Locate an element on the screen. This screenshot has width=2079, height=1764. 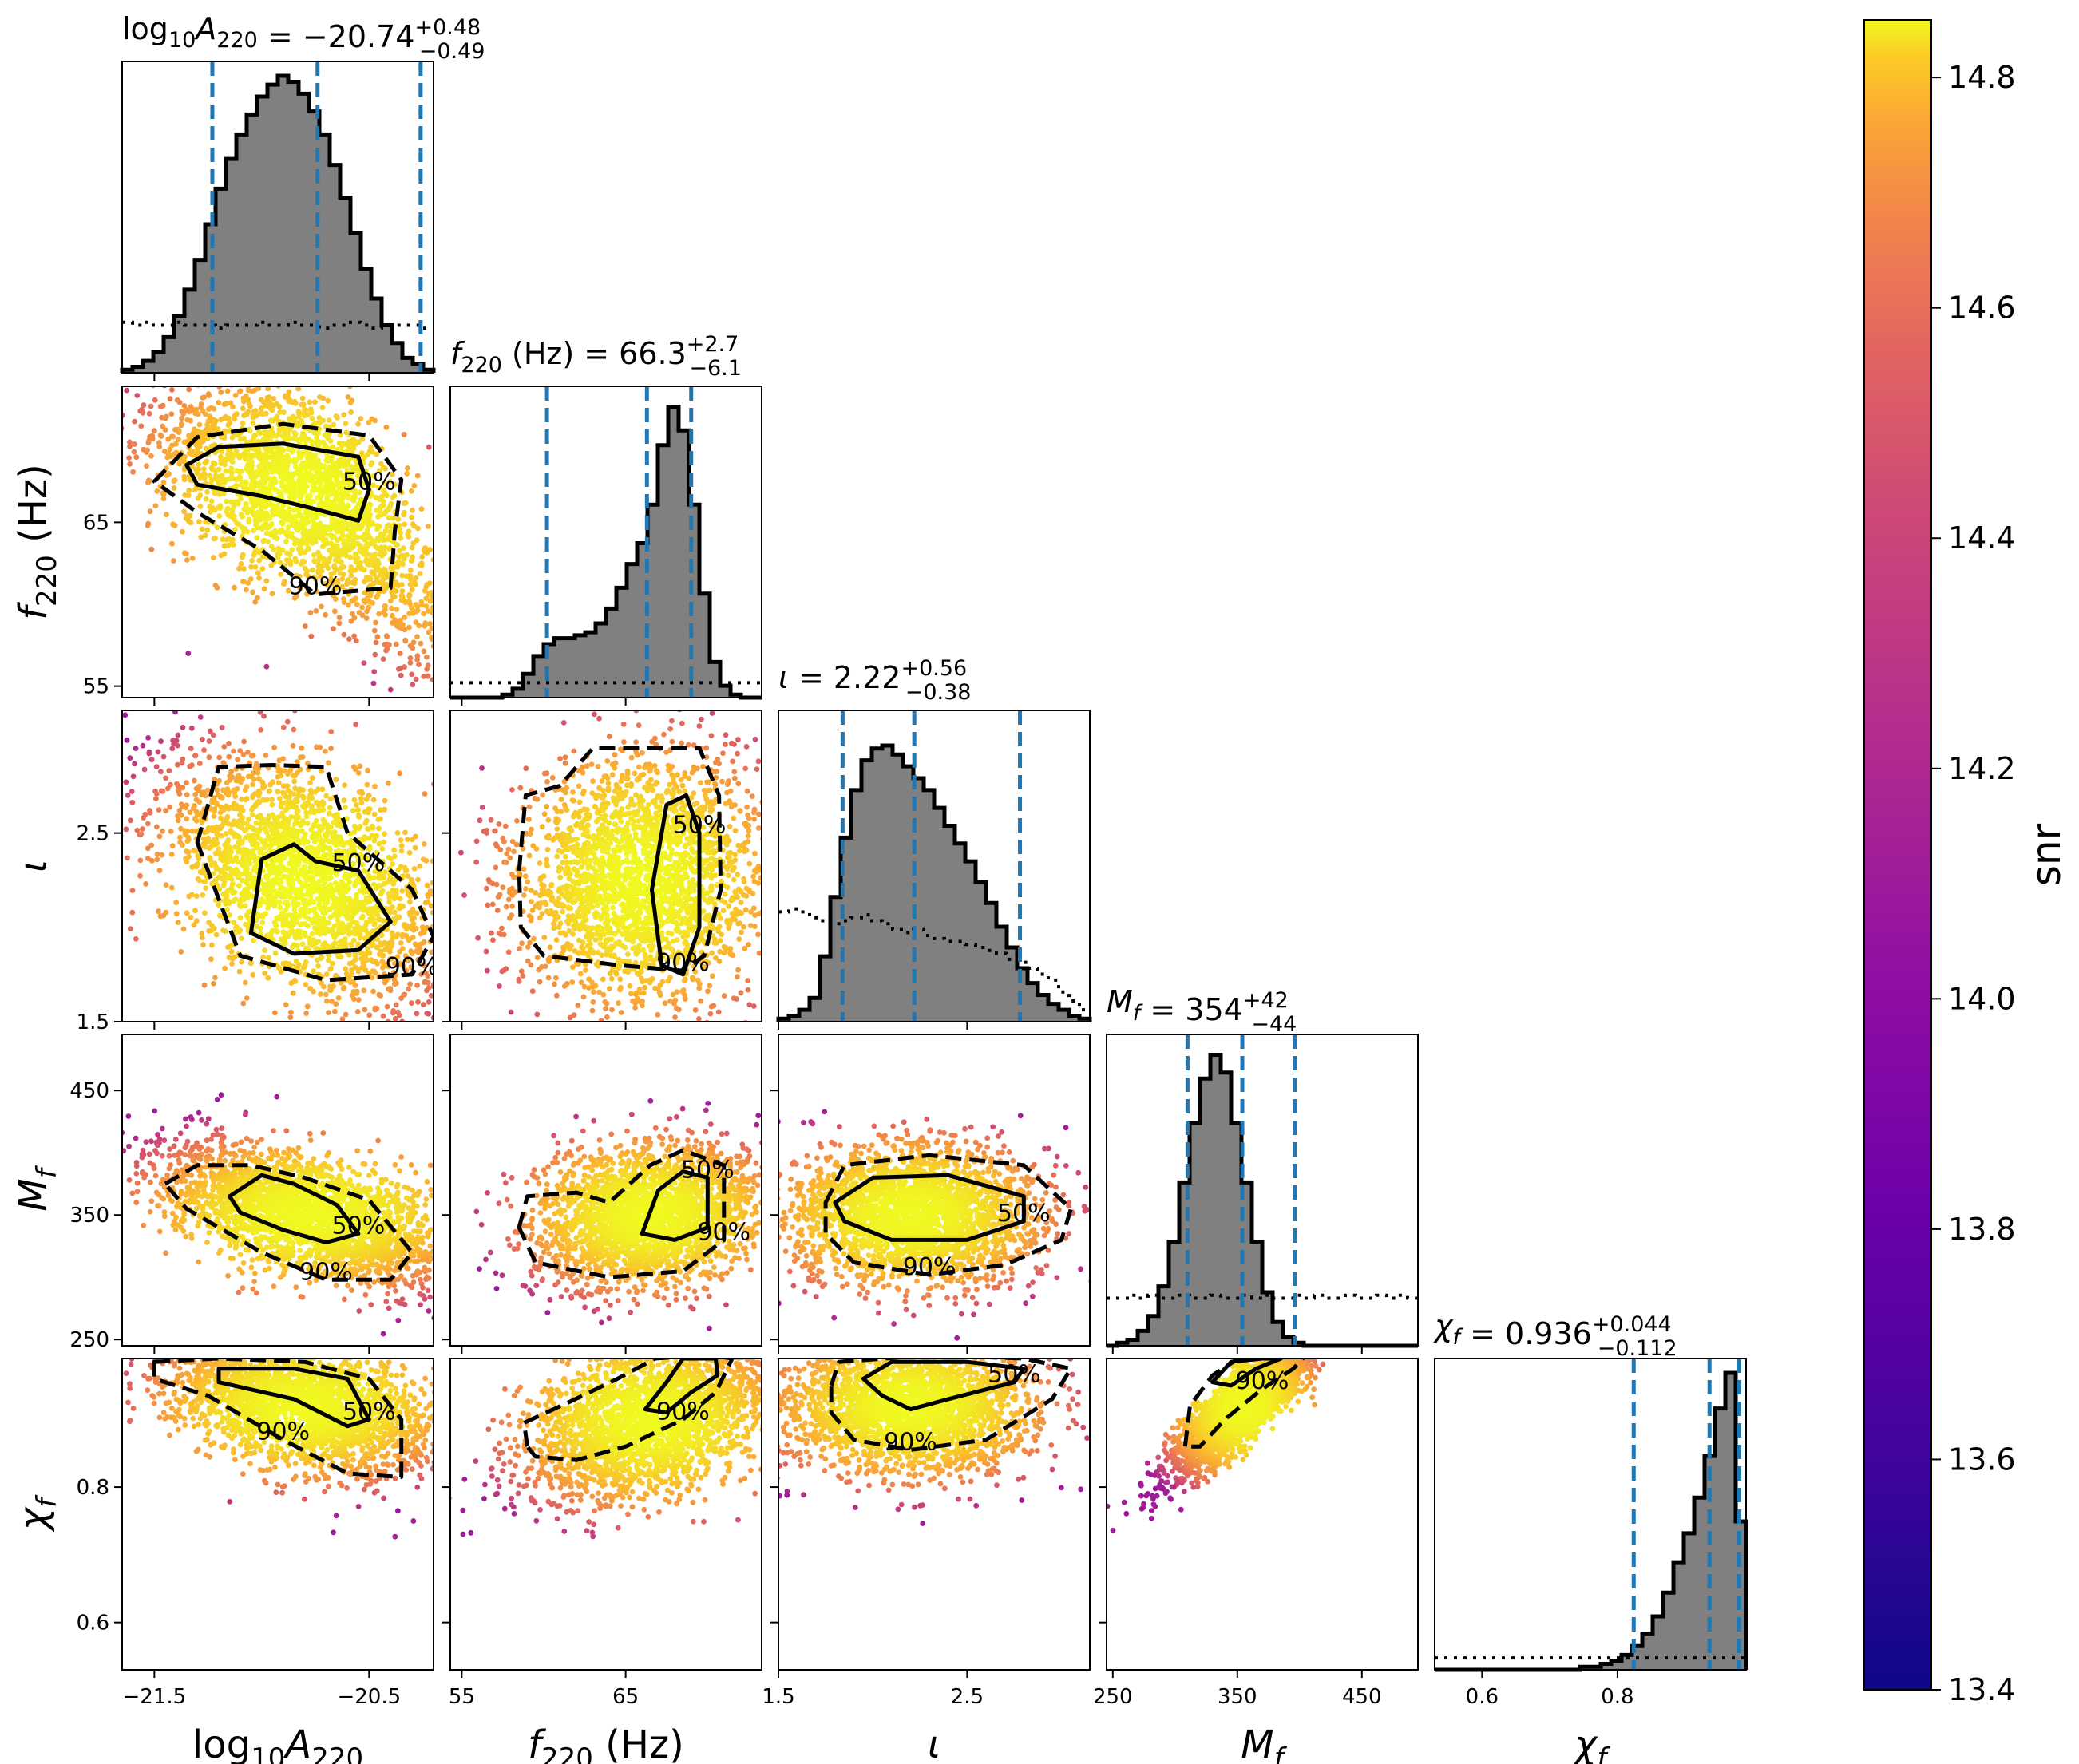
contour-label-90: 90% is located at coordinates (316, 587).